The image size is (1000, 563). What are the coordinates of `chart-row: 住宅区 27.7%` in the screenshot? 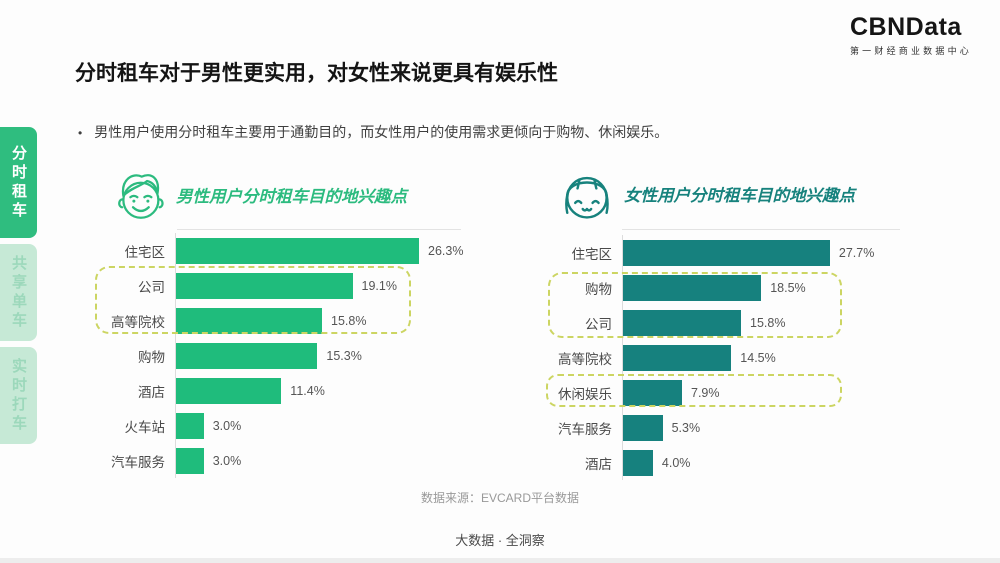 It's located at (755, 252).